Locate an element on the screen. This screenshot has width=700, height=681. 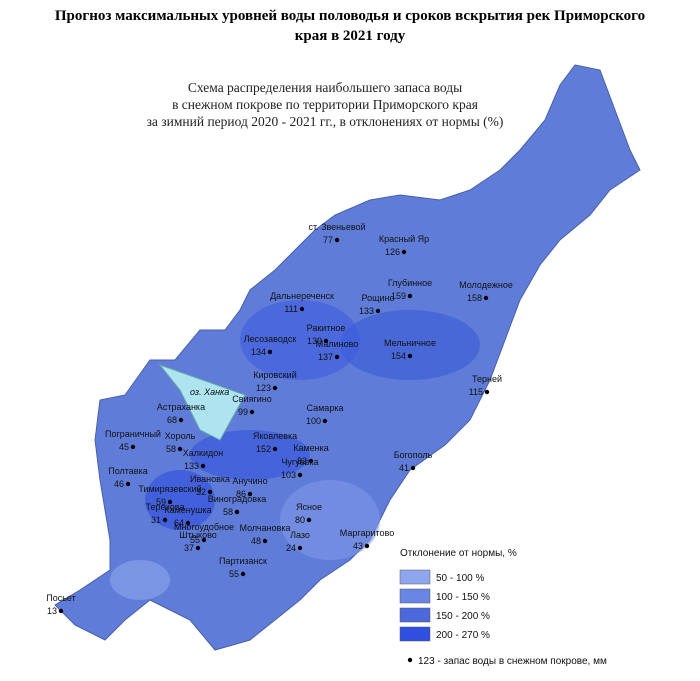
lake is located at coordinates (202, 402).